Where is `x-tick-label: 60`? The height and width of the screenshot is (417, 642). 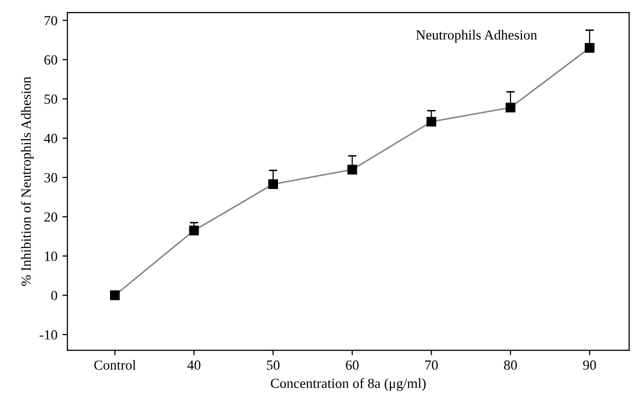
x-tick-label: 60 is located at coordinates (352, 365).